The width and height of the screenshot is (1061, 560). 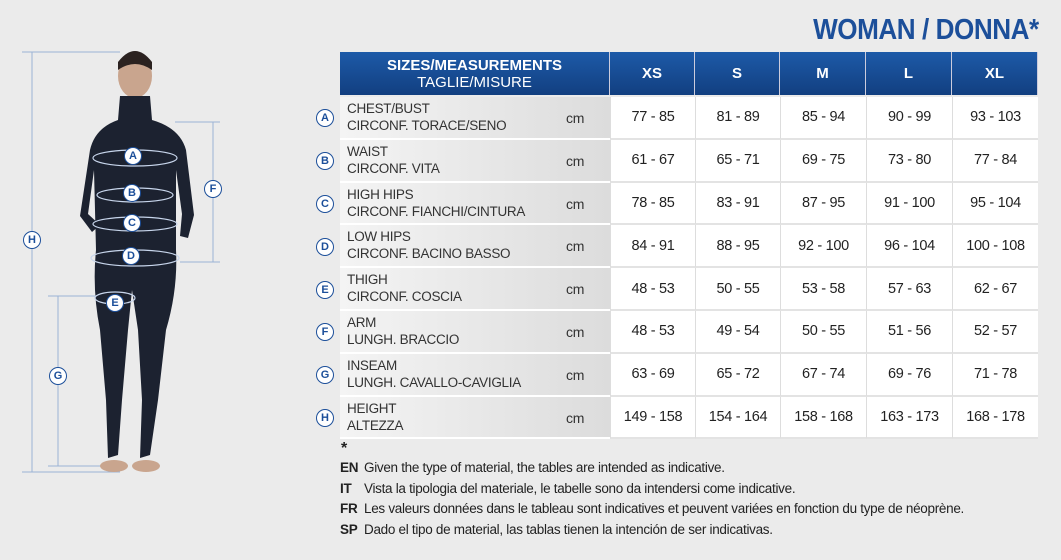 What do you see at coordinates (652, 204) in the screenshot?
I see `value-cell: 78 - 85` at bounding box center [652, 204].